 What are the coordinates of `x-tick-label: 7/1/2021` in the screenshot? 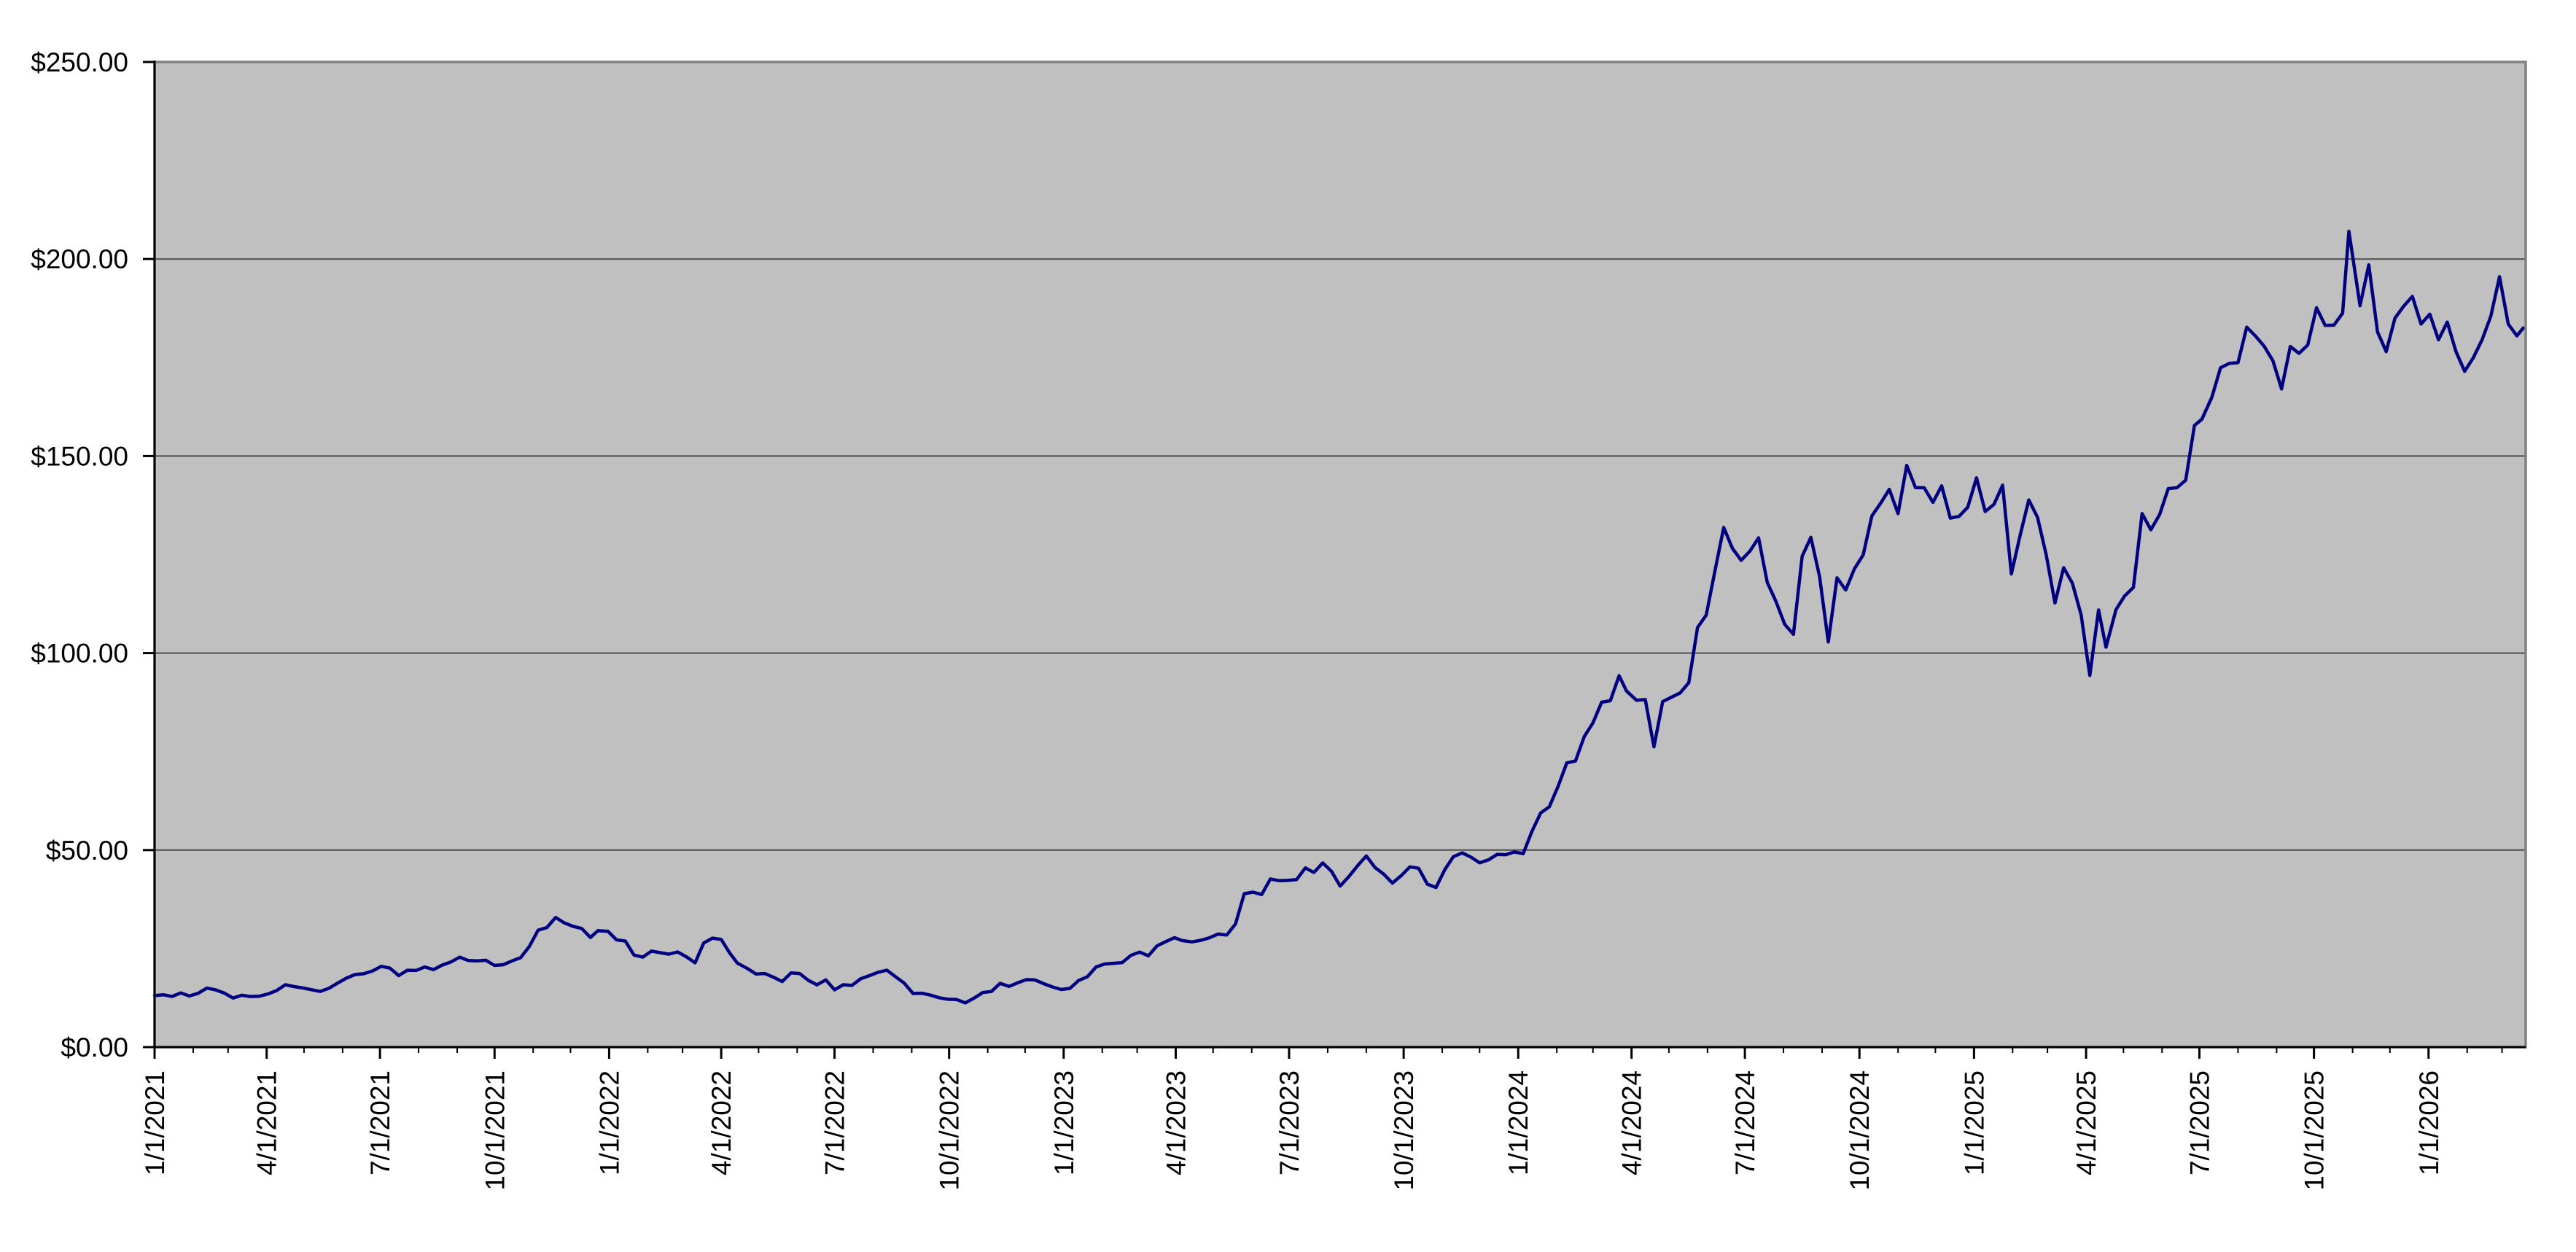 It's located at (380, 1122).